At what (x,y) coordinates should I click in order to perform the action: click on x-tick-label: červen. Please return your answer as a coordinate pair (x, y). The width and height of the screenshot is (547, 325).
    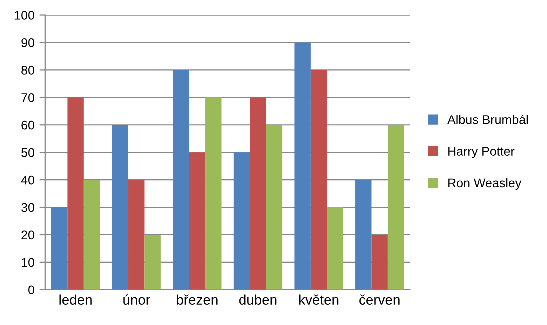
    Looking at the image, I should click on (380, 299).